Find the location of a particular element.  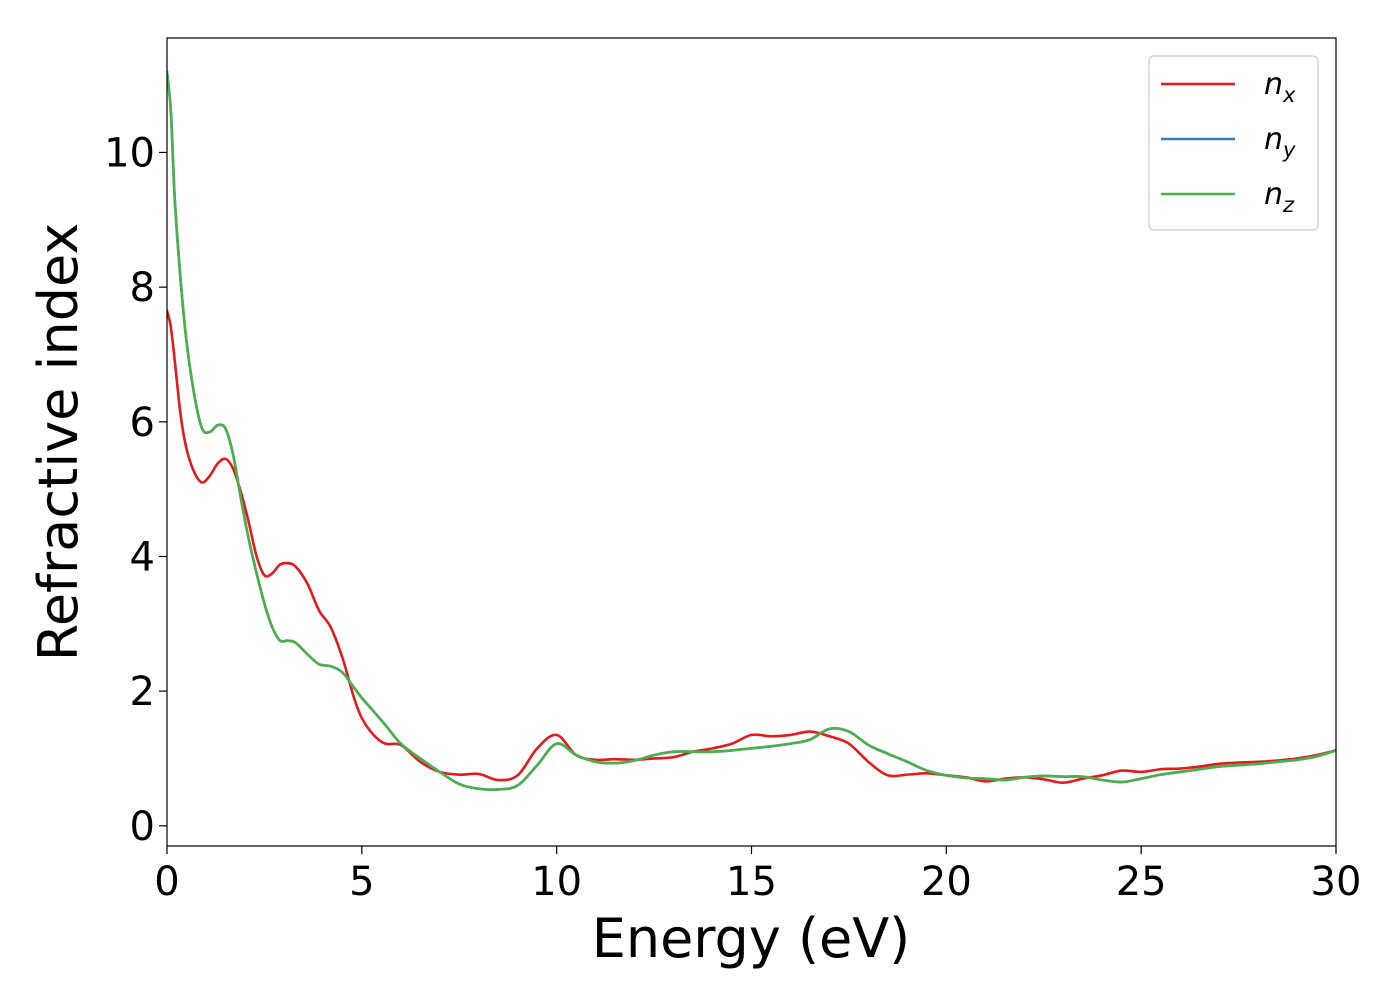

x-axis-ticks: 0 5 10 15 20 25 30 is located at coordinates (757, 875).